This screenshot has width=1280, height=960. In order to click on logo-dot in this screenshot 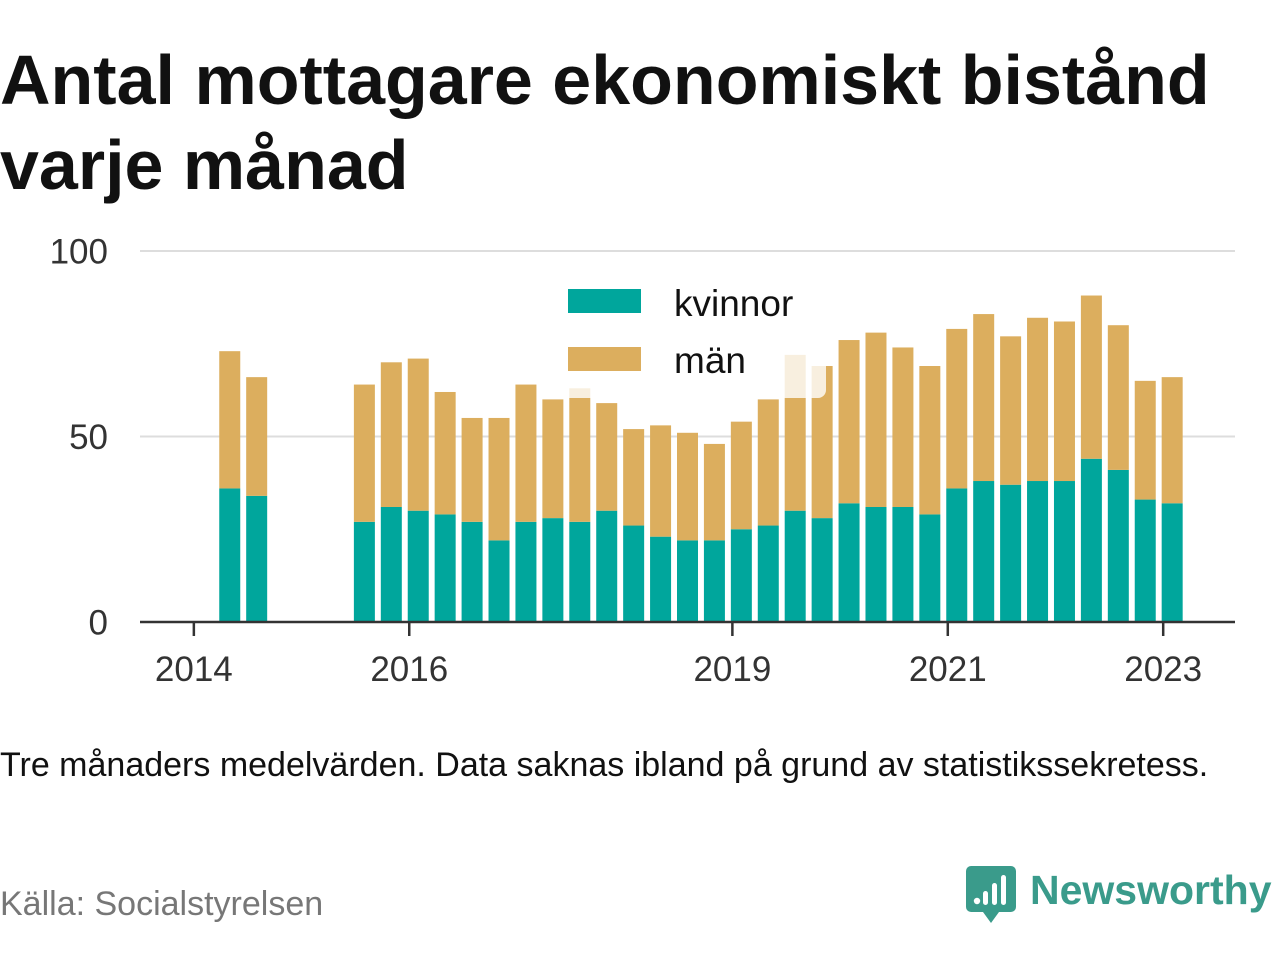, I will do `click(977, 901)`.